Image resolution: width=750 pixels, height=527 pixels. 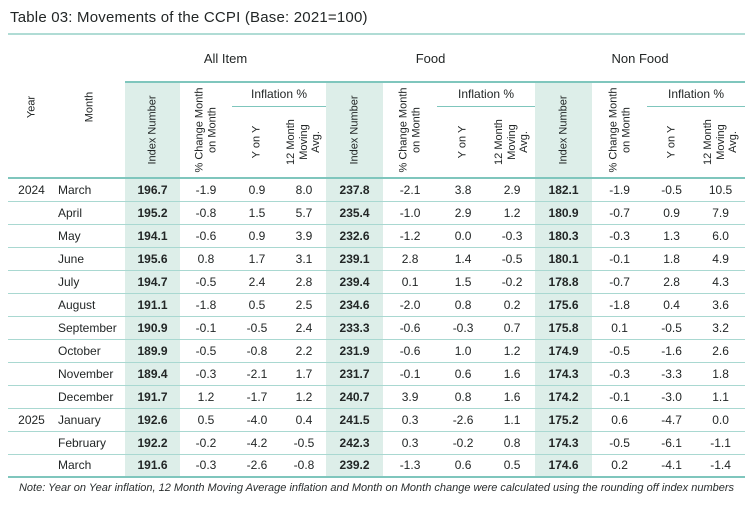 What do you see at coordinates (355, 305) in the screenshot?
I see `food-index-cell: 234.6` at bounding box center [355, 305].